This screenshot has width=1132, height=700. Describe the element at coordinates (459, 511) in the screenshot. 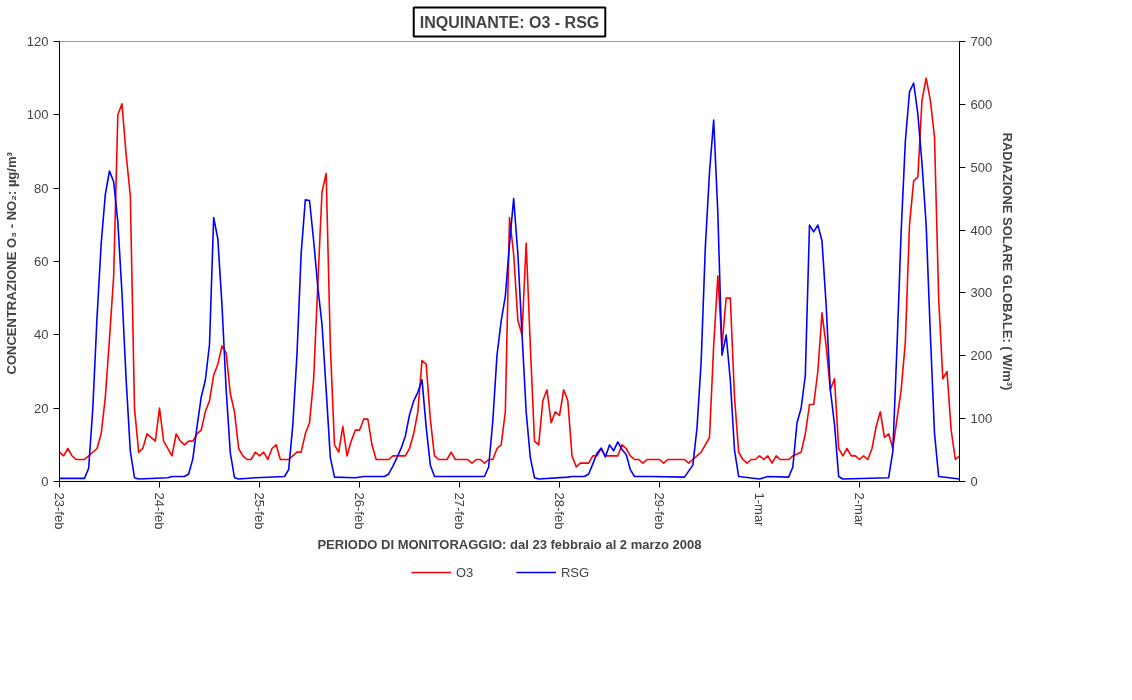

I see `x-tick-label: 27-feb` at that location.